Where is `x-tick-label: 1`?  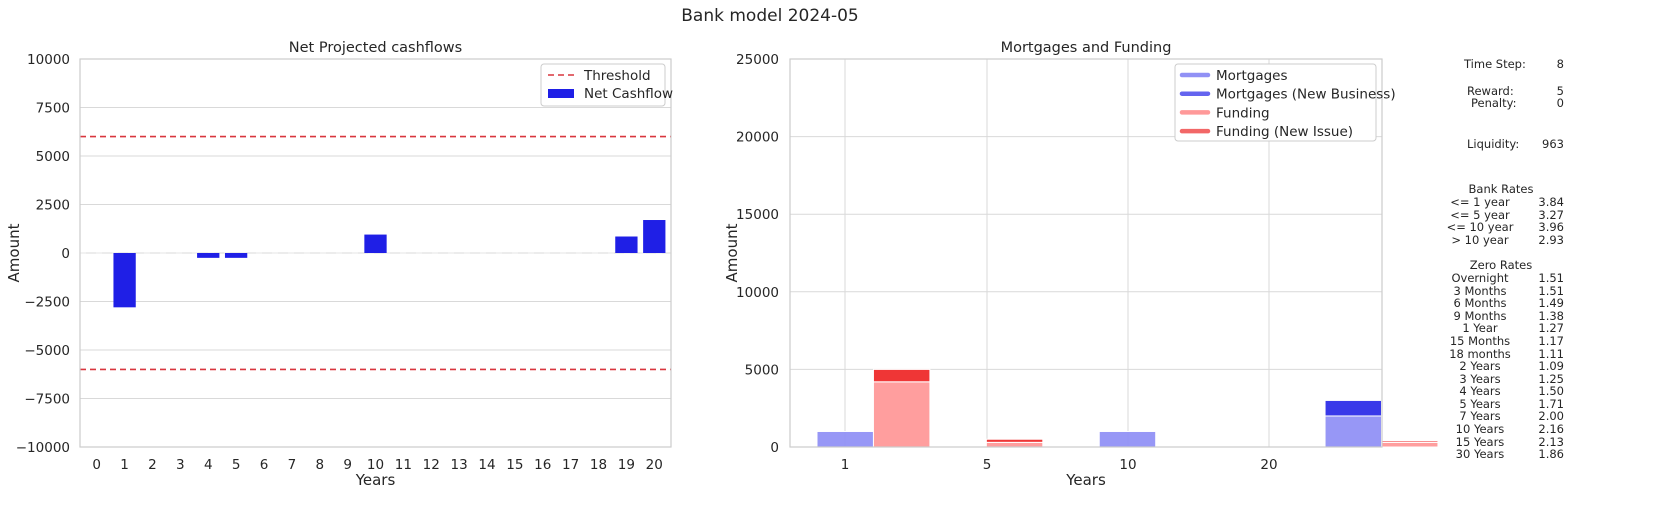 x-tick-label: 1 is located at coordinates (845, 465).